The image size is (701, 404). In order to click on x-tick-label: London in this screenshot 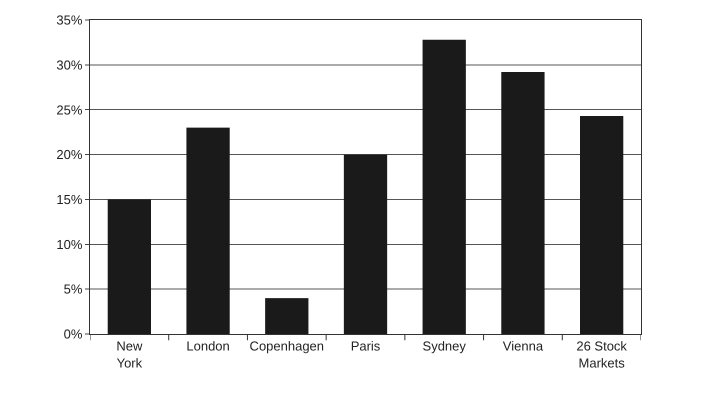, I will do `click(208, 346)`.